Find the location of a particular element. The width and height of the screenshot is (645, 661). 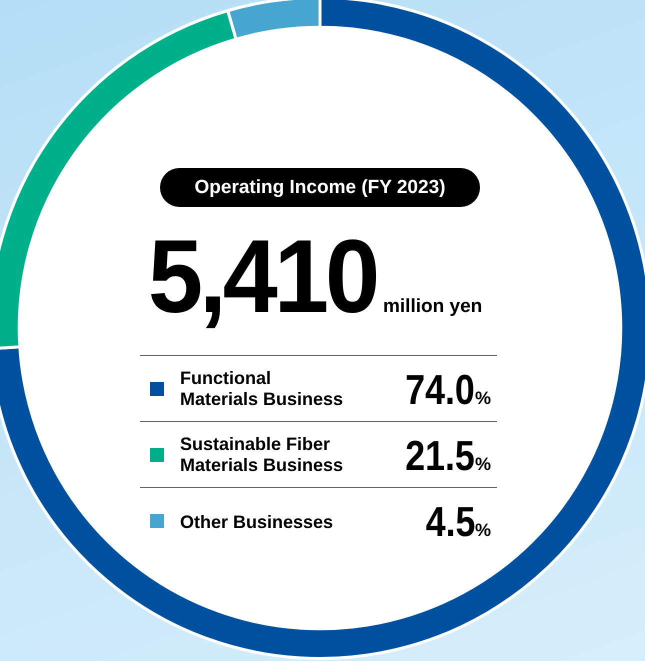

text: million yen is located at coordinates (432, 307).